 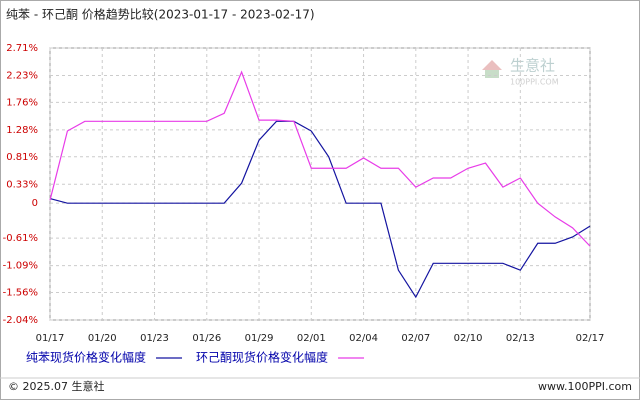 What do you see at coordinates (415, 338) in the screenshot?
I see `x-tick-label: 02/07` at bounding box center [415, 338].